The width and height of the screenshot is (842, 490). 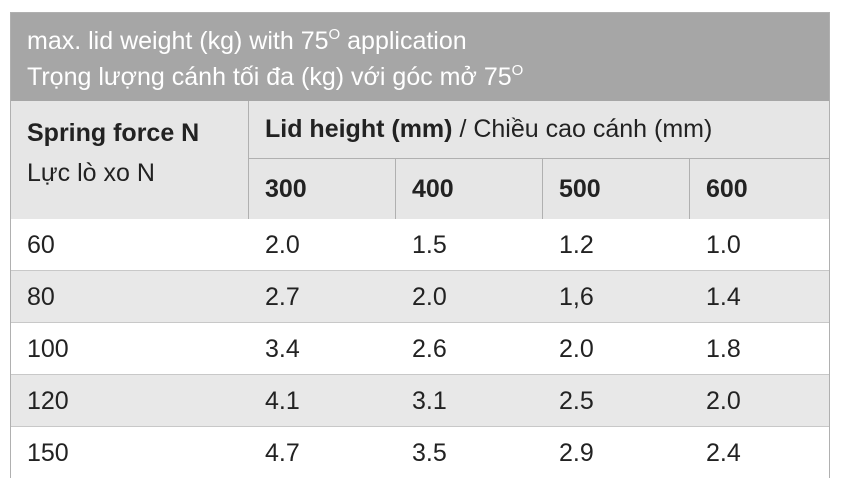 I want to click on table-cell: 3.5, so click(x=429, y=452).